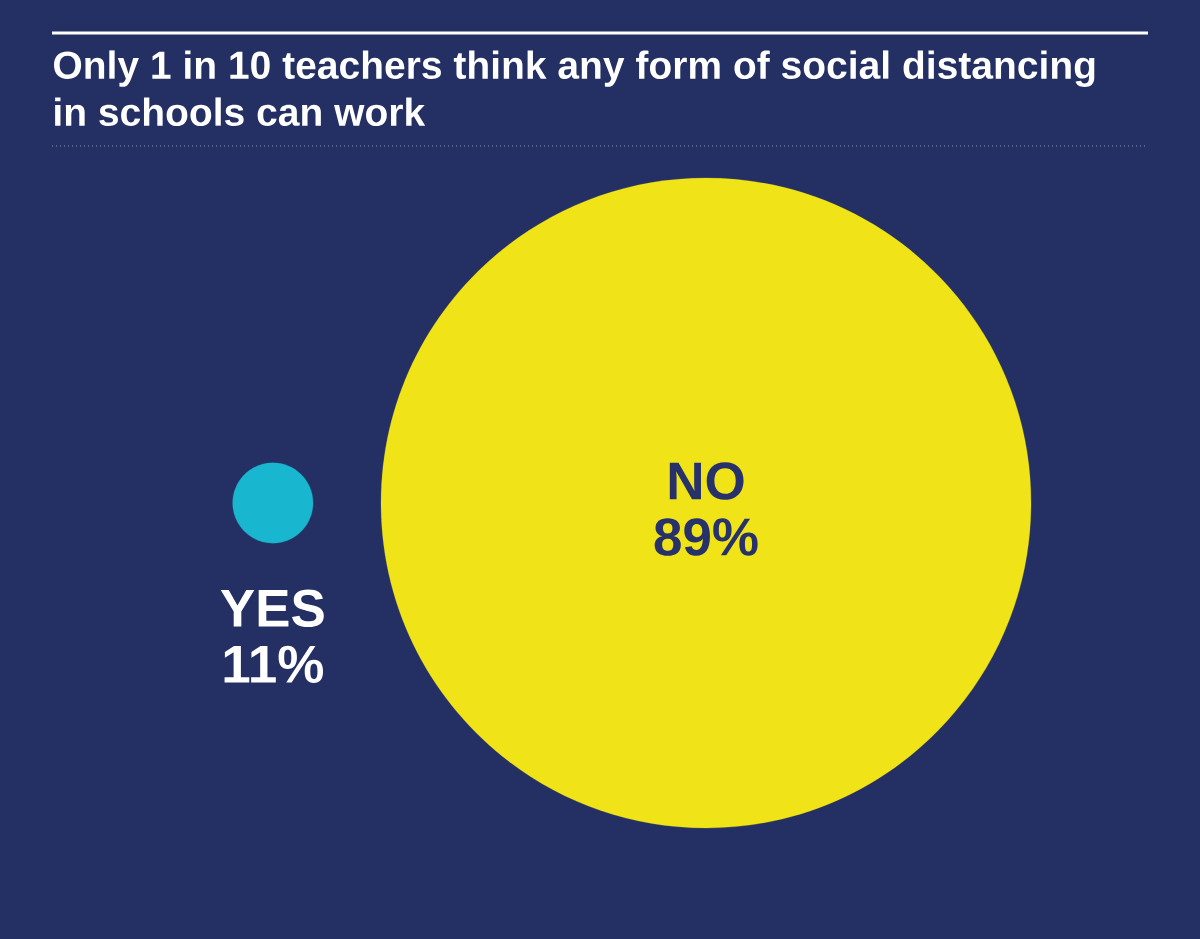 Image resolution: width=1200 pixels, height=939 pixels. I want to click on text: Only 1 in 10 teachers think any form of social distancing in schools can work, so click(574, 88).